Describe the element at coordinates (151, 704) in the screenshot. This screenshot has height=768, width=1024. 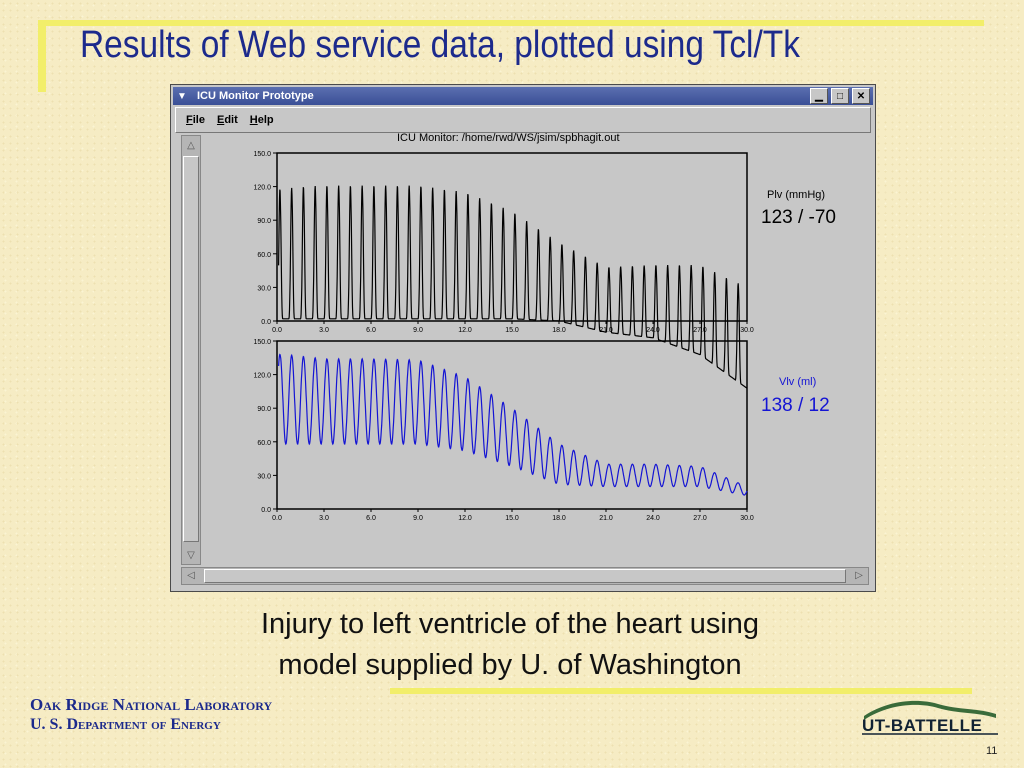
I see `org-name: Oak Ridge National Laboratory` at that location.